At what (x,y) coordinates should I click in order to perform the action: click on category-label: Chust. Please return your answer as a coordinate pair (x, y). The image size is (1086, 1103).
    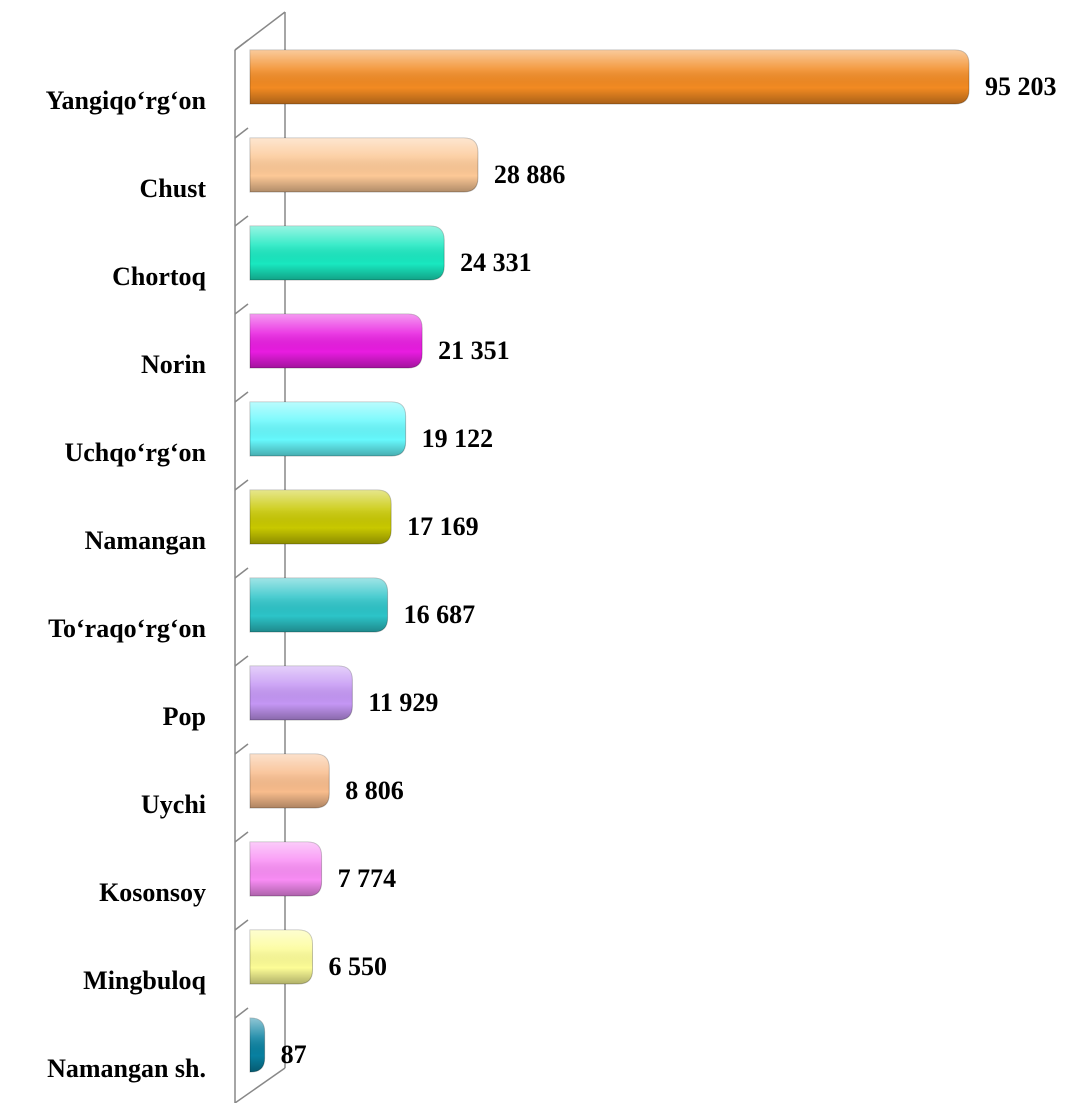
    Looking at the image, I should click on (173, 188).